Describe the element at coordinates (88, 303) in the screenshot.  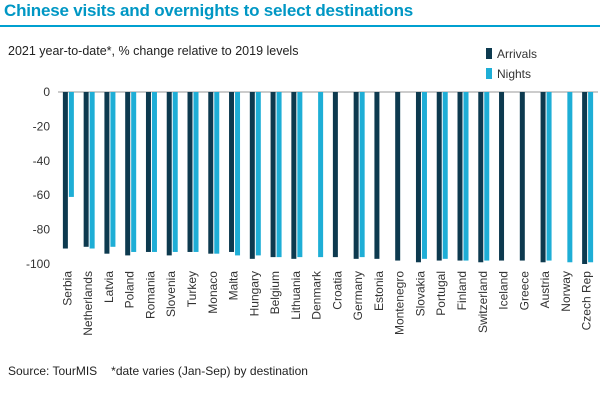
I see `x-tick-label: Netherlands` at that location.